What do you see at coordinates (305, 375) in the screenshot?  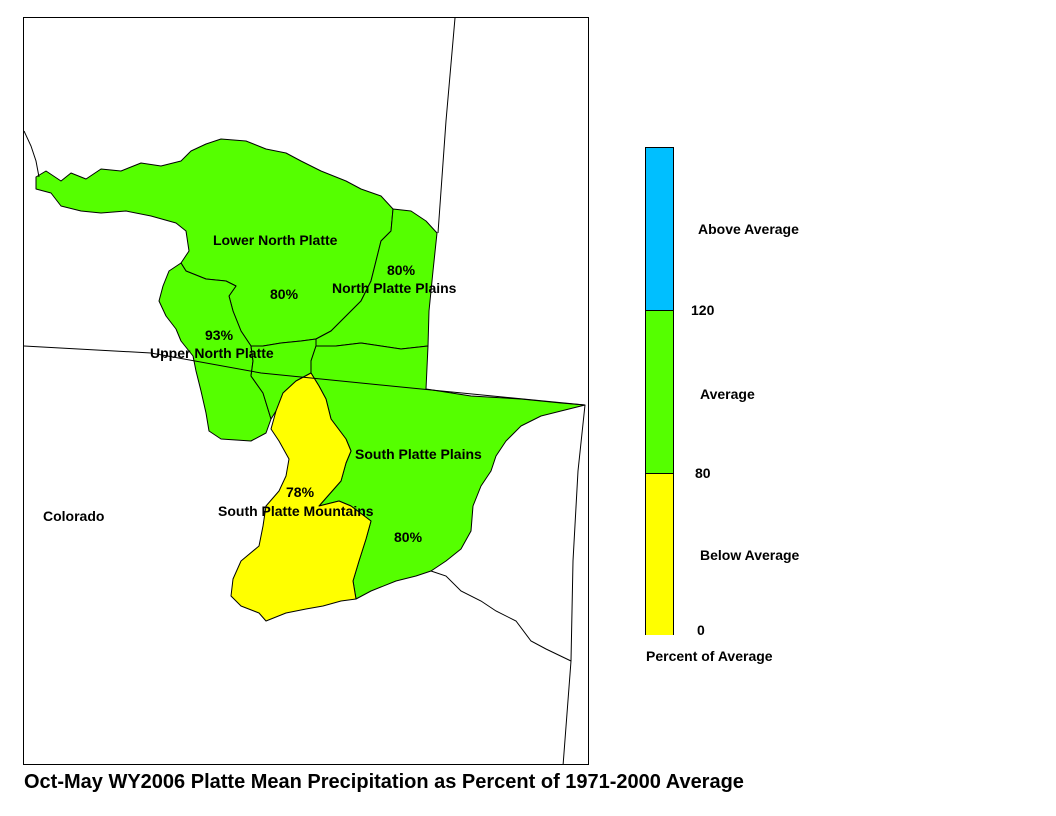 I see `state-border-colorado` at bounding box center [305, 375].